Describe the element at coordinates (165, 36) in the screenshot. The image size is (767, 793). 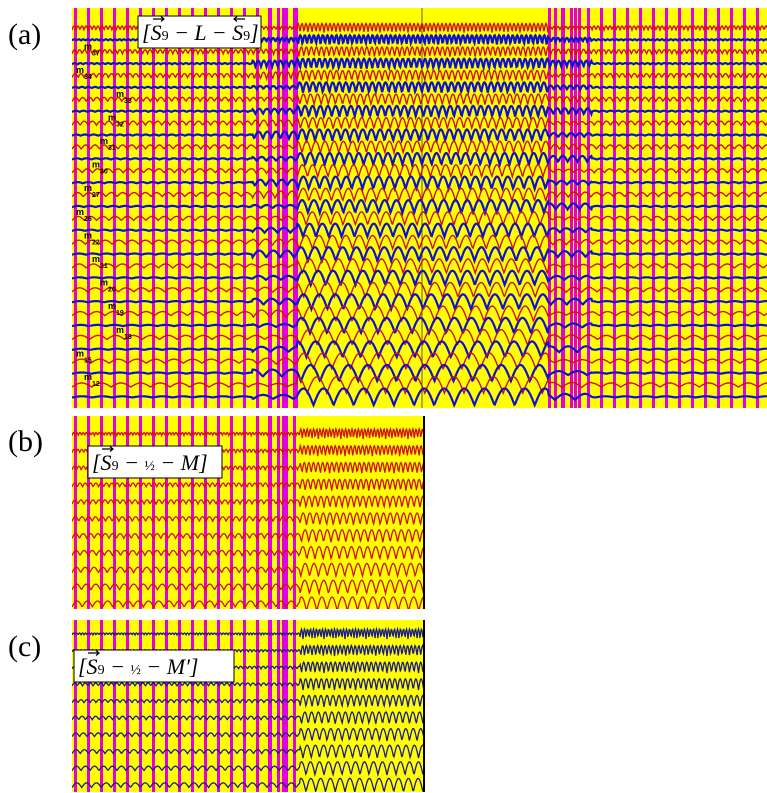
I see `eq-a-sub1: 9` at that location.